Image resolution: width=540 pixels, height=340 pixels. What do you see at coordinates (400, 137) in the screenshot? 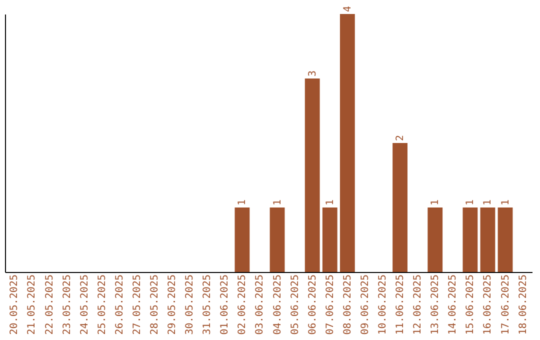
I see `data-label: 2` at bounding box center [400, 137].